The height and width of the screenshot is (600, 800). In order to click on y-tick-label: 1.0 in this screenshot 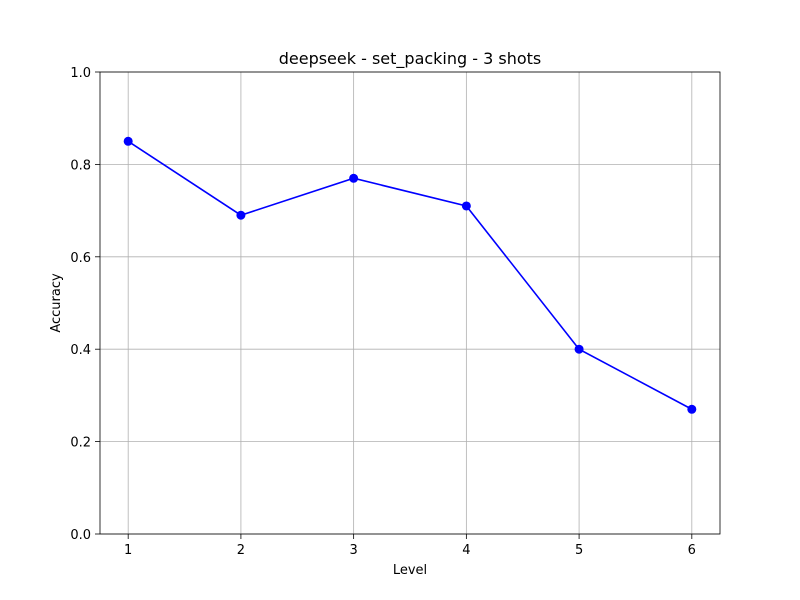, I will do `click(80, 73)`.